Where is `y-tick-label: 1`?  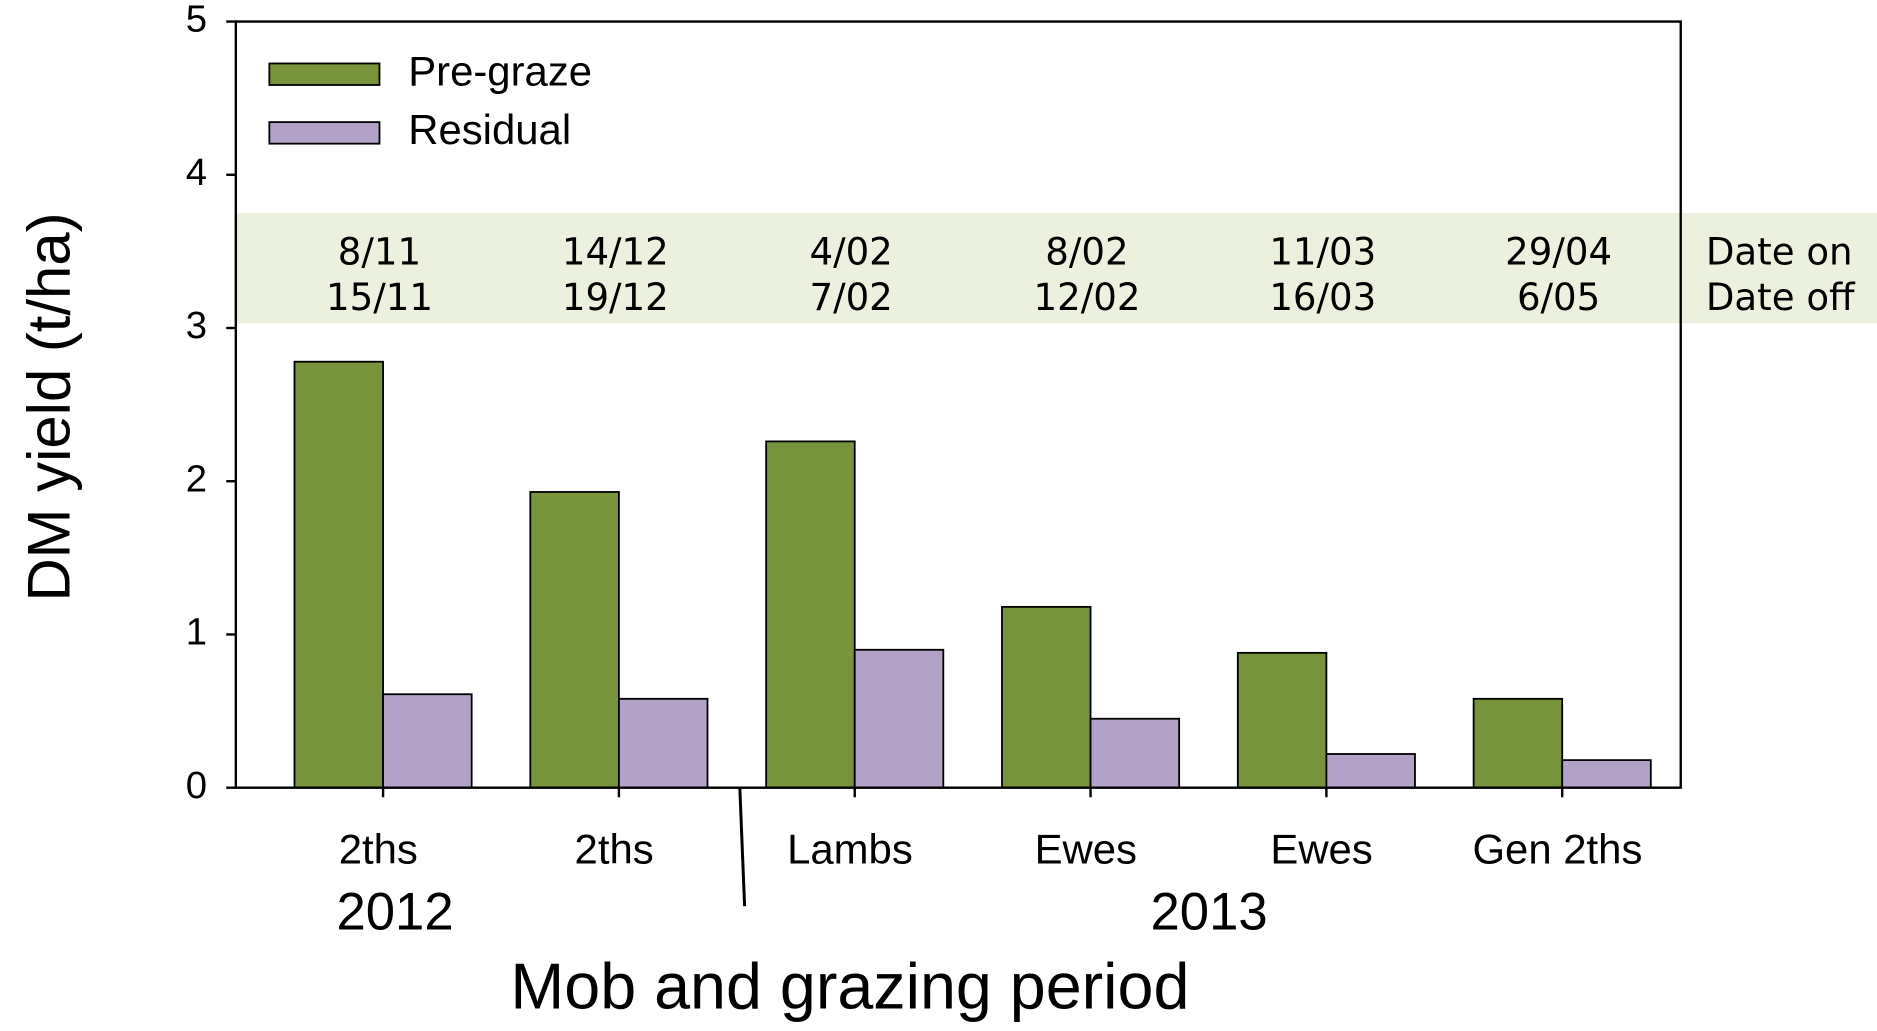
y-tick-label: 1 is located at coordinates (196, 632).